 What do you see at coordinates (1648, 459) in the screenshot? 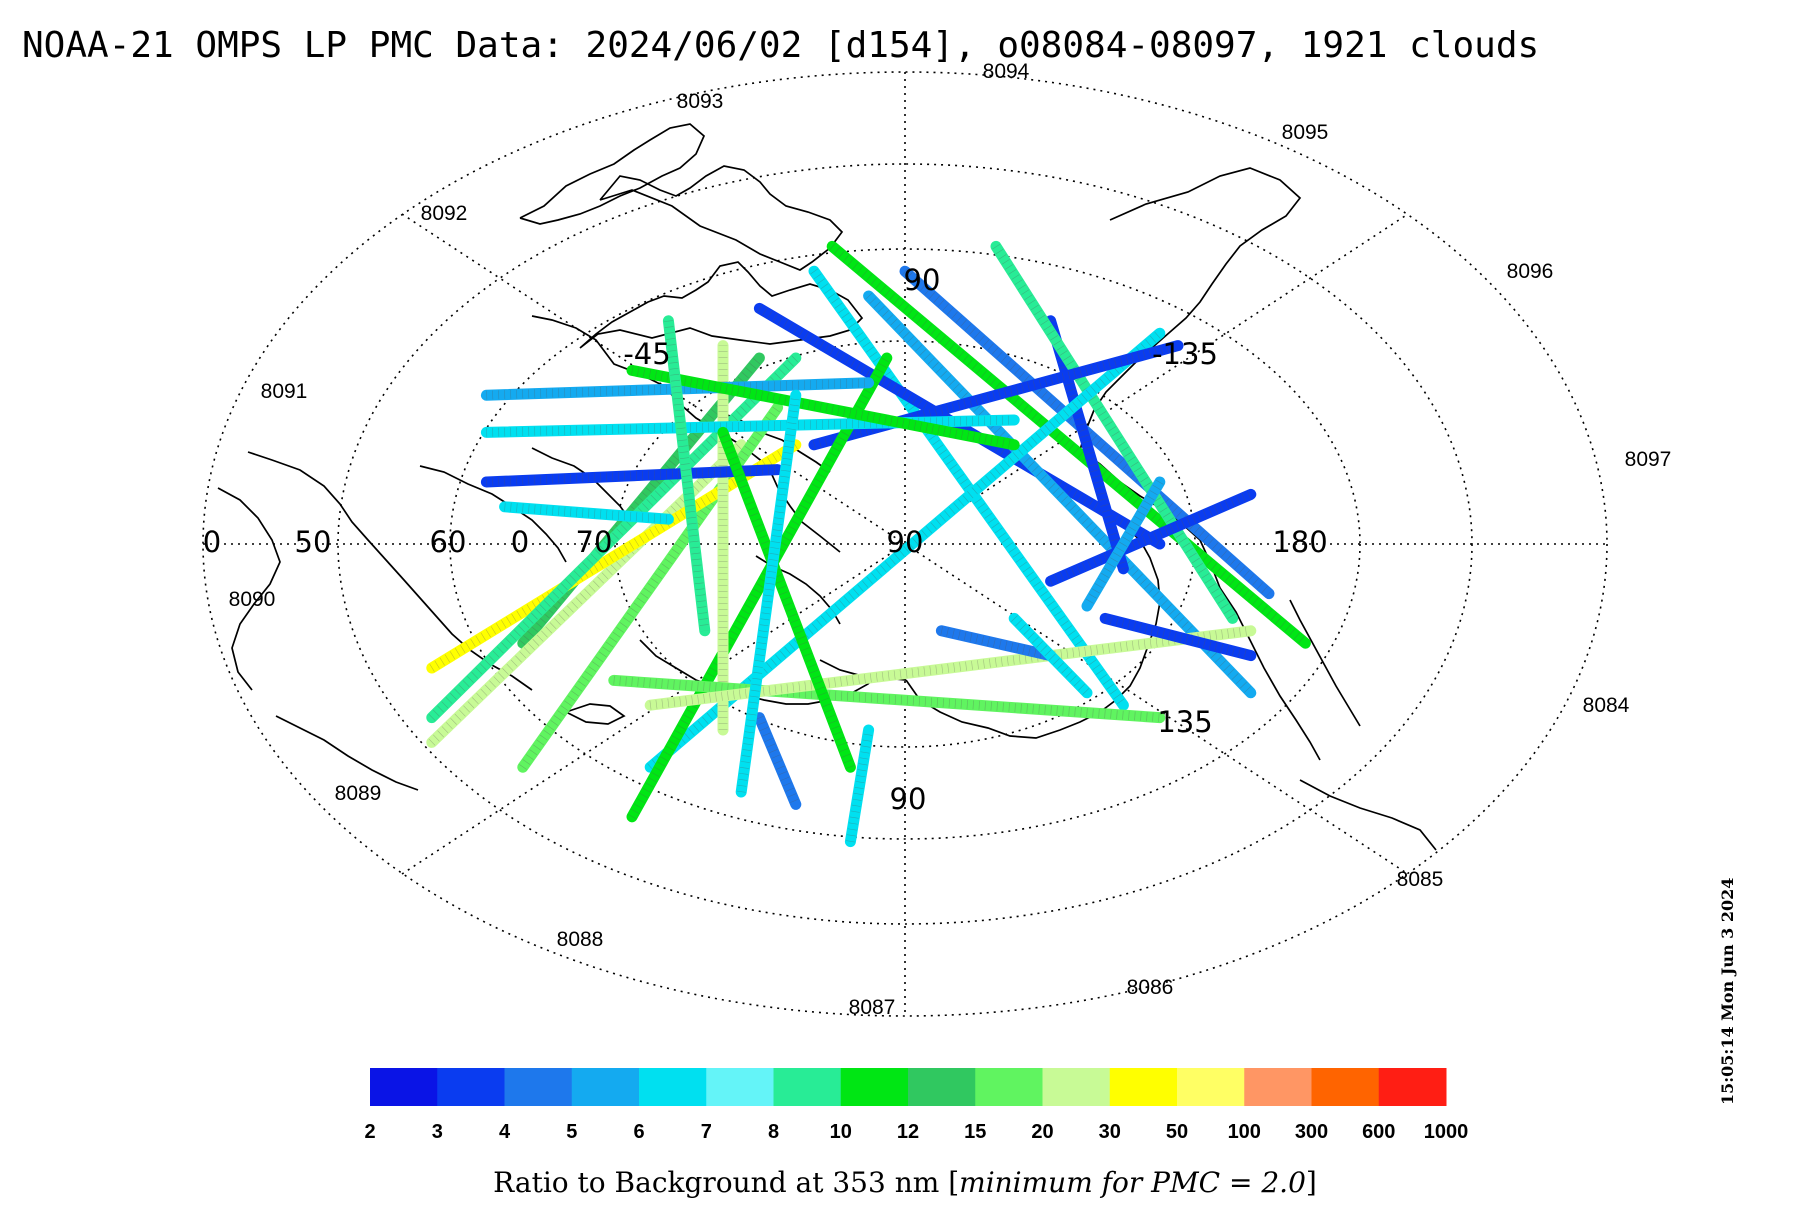
I see `orbit-label-8097: 8097` at bounding box center [1648, 459].